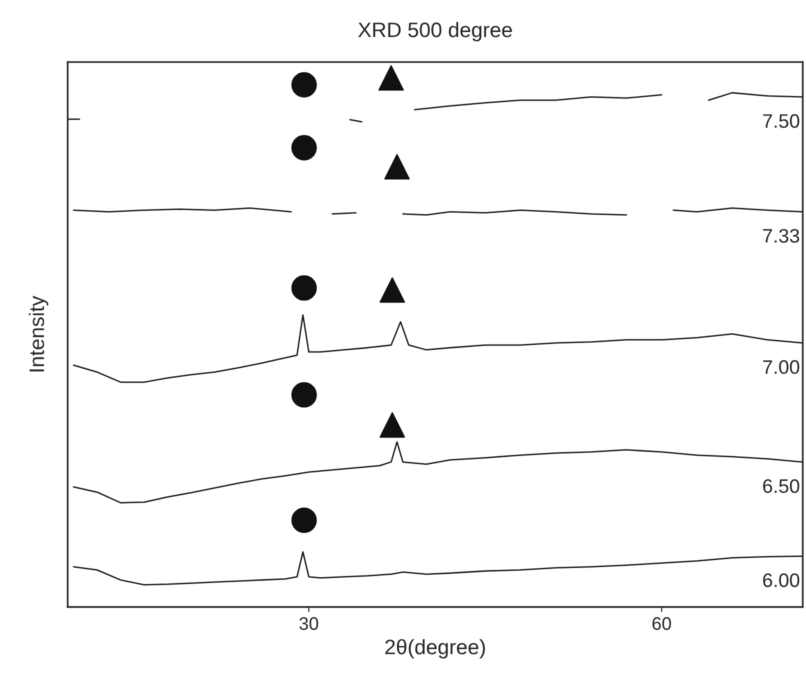  Describe the element at coordinates (781, 580) in the screenshot. I see `series-label: 6.00` at that location.